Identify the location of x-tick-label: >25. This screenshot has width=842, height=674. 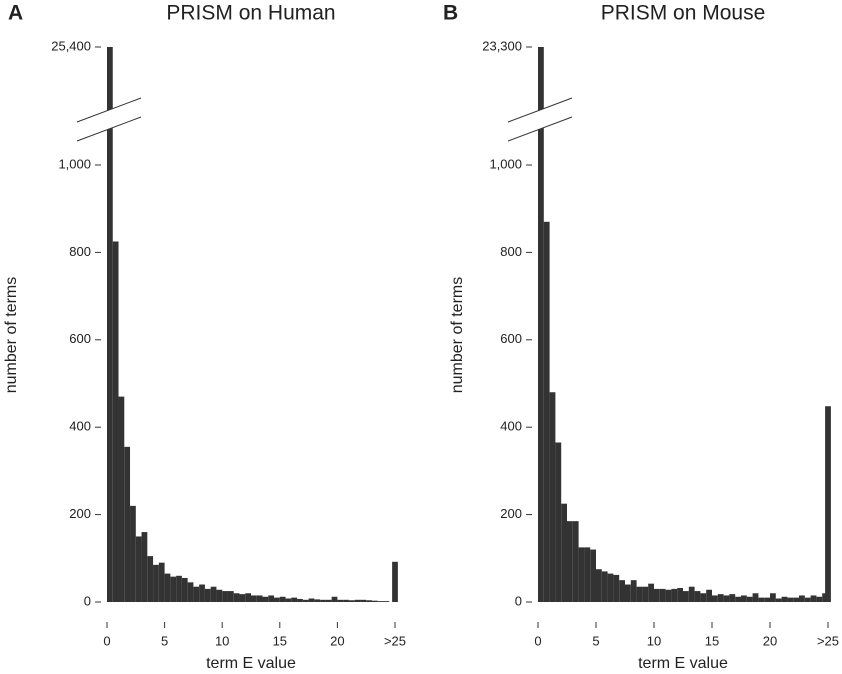
(395, 640).